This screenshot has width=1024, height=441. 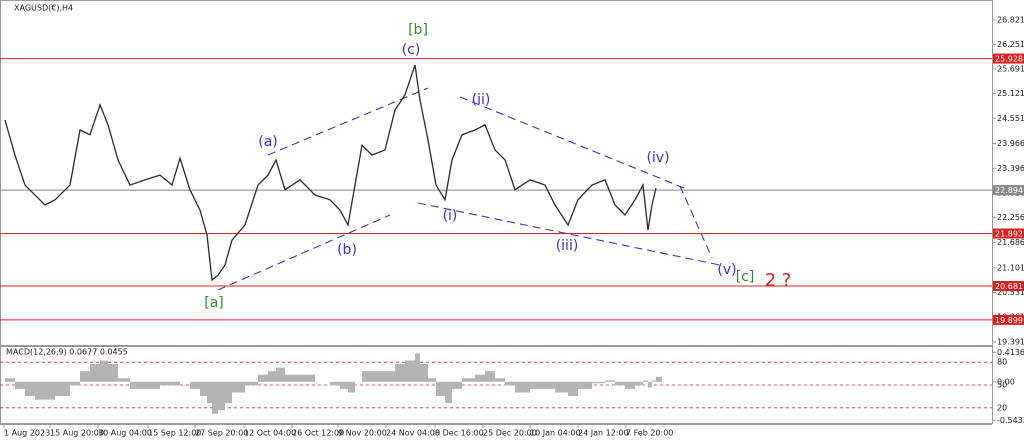 I want to click on wave-label: 2 ?, so click(x=778, y=280).